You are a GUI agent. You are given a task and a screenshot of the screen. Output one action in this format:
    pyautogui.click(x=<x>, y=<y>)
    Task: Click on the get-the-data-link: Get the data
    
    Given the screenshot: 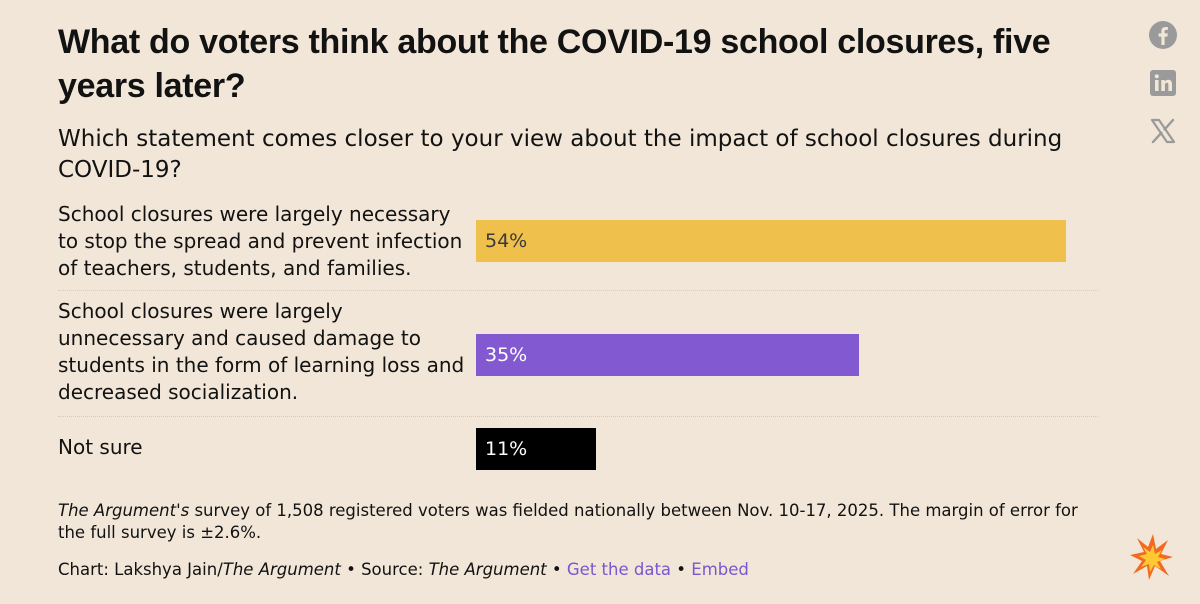 What is the action you would take?
    pyautogui.click(x=619, y=569)
    